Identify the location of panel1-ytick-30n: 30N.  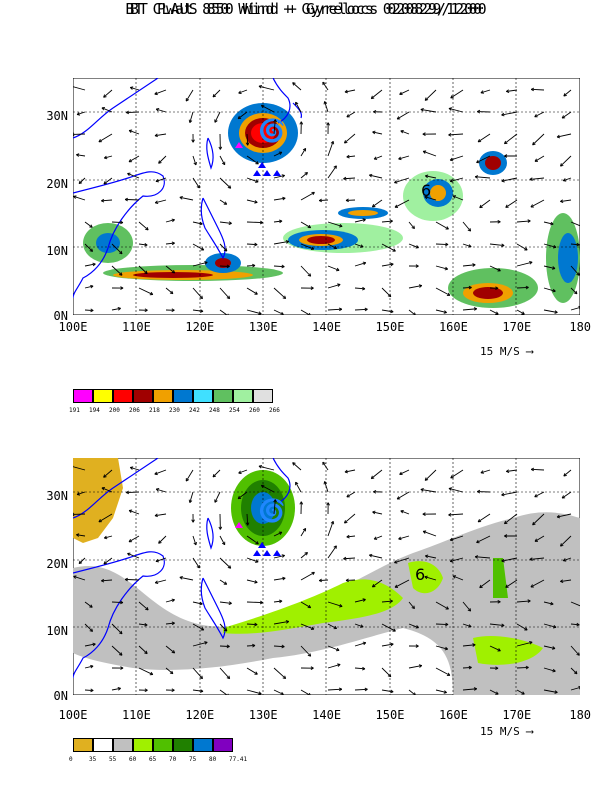
(57, 116).